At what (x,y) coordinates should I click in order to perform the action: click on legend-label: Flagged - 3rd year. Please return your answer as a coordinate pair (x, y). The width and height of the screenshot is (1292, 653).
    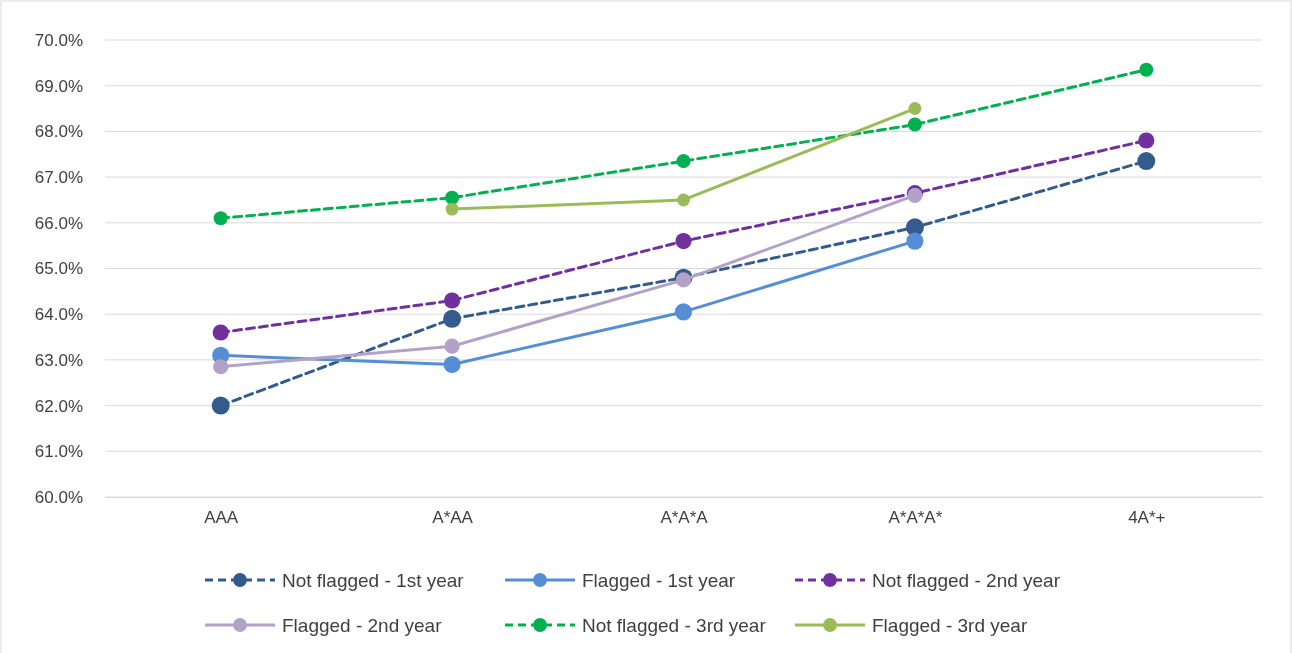
    Looking at the image, I should click on (950, 625).